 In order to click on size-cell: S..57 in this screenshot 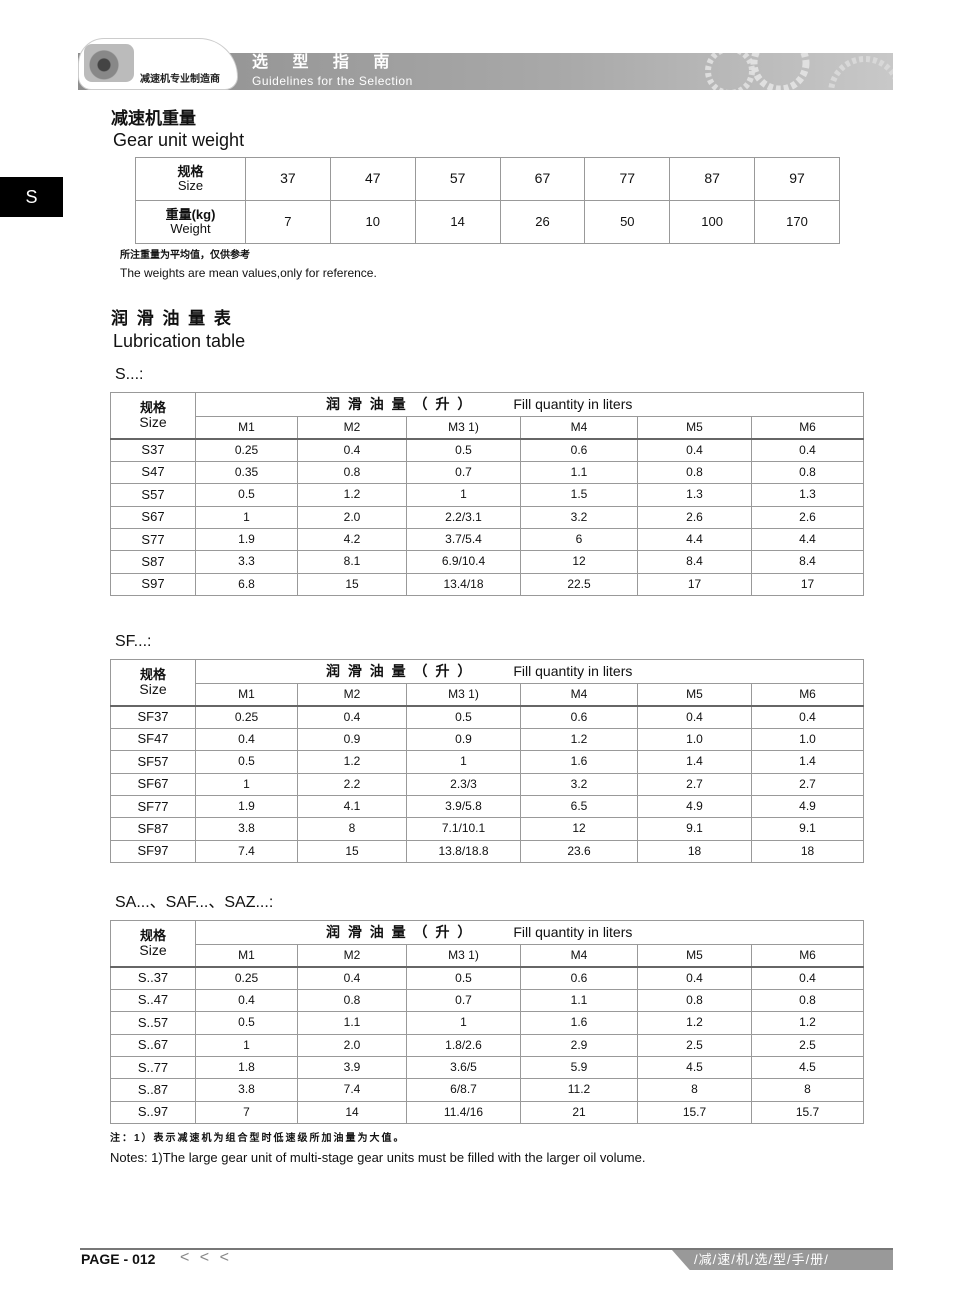, I will do `click(153, 1023)`.